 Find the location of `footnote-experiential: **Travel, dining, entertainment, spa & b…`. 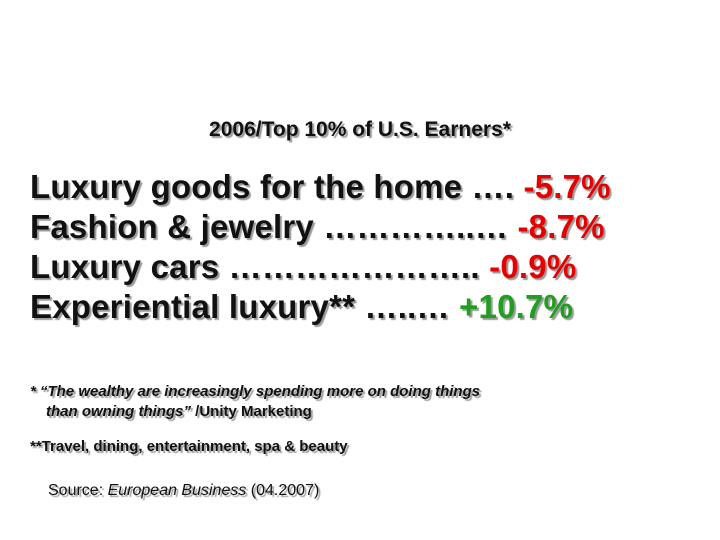

footnote-experiential: **Travel, dining, entertainment, spa & b… is located at coordinates (189, 446).